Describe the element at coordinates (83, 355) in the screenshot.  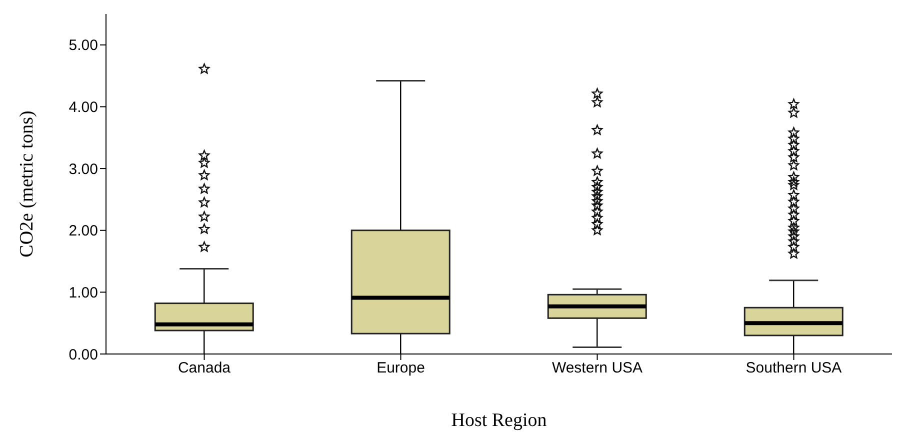
I see `y-tick-label: 0.00` at that location.